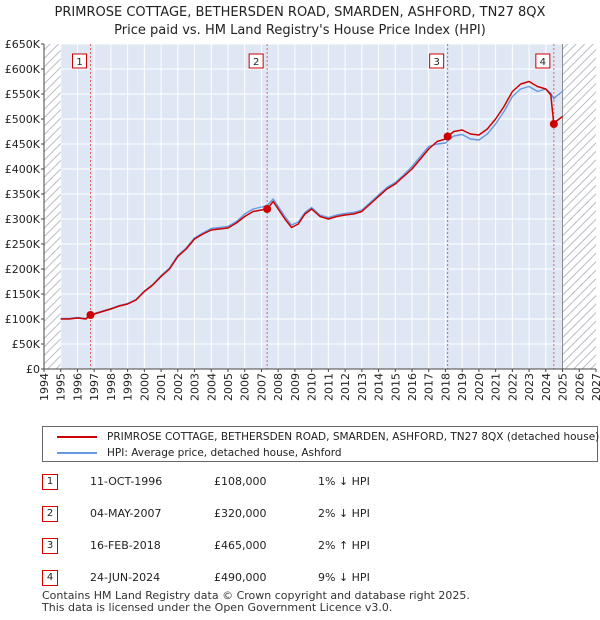  Describe the element at coordinates (462, 387) in the screenshot. I see `x-tick-label: 2019` at that location.